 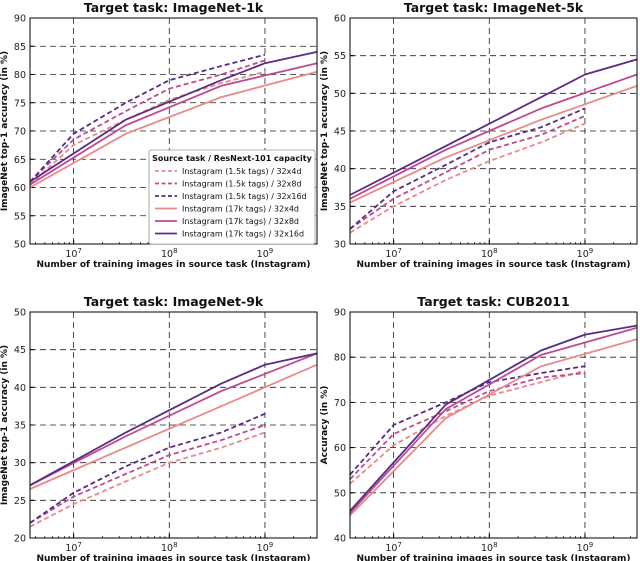 What do you see at coordinates (20, 47) in the screenshot?
I see `y-tick-label: 85` at bounding box center [20, 47].